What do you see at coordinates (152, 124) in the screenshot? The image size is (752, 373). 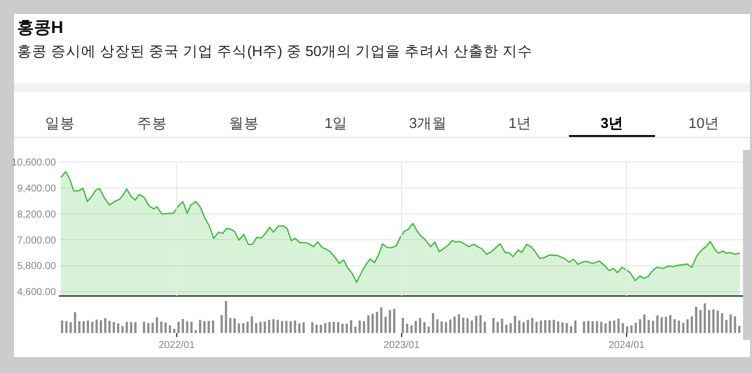 I see `text: 주봉` at bounding box center [152, 124].